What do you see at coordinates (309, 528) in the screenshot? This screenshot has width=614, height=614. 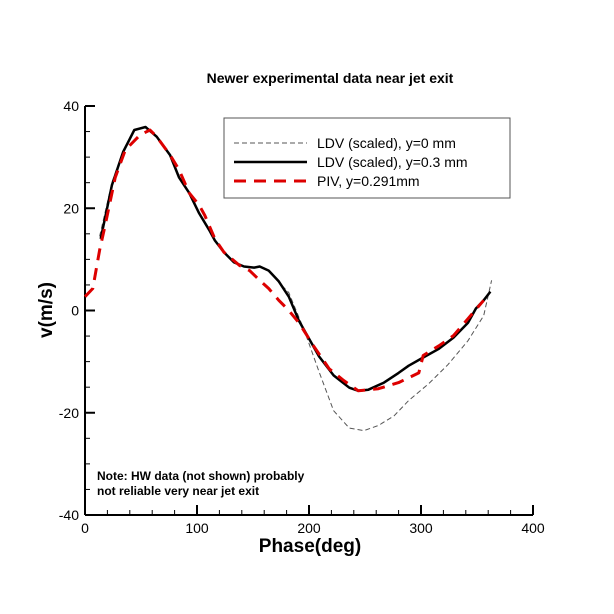 I see `x-tick-label: 200` at bounding box center [309, 528].